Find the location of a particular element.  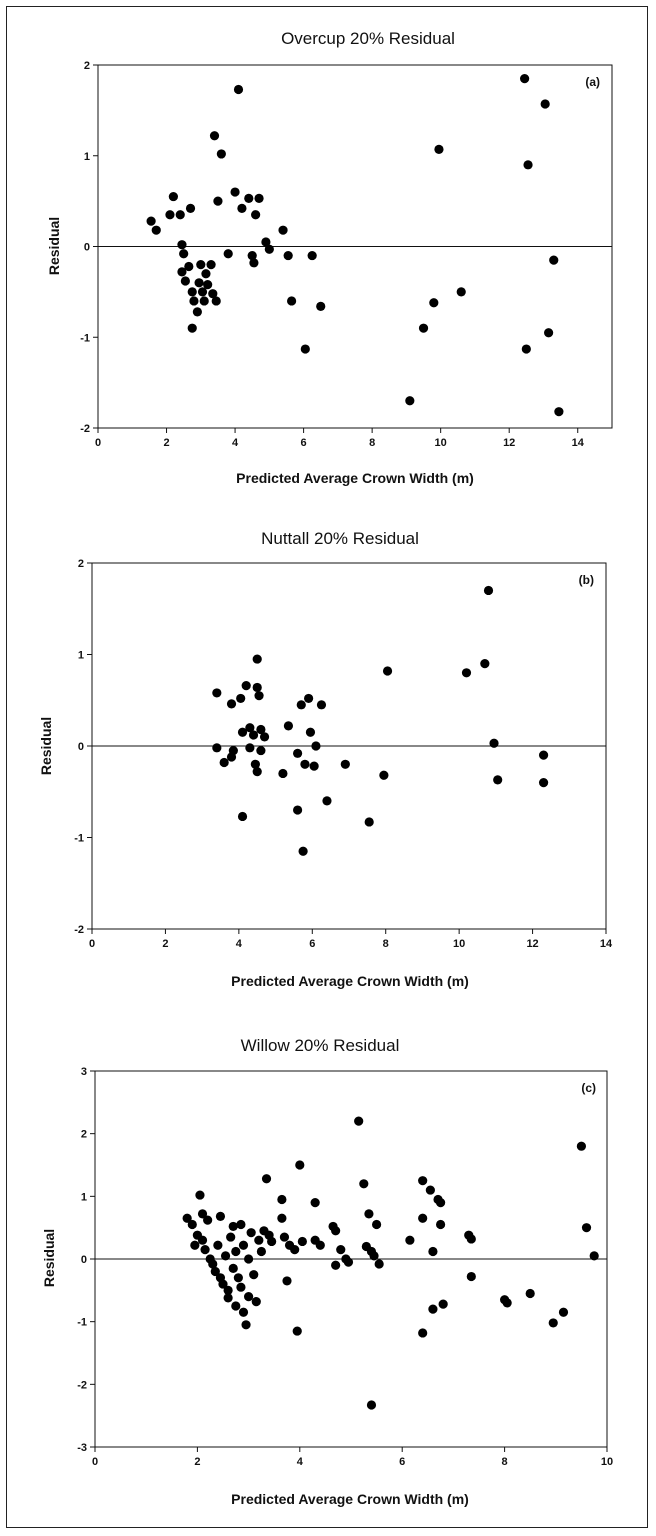

chart-title: Nuttall 20% Residual is located at coordinates (340, 538).